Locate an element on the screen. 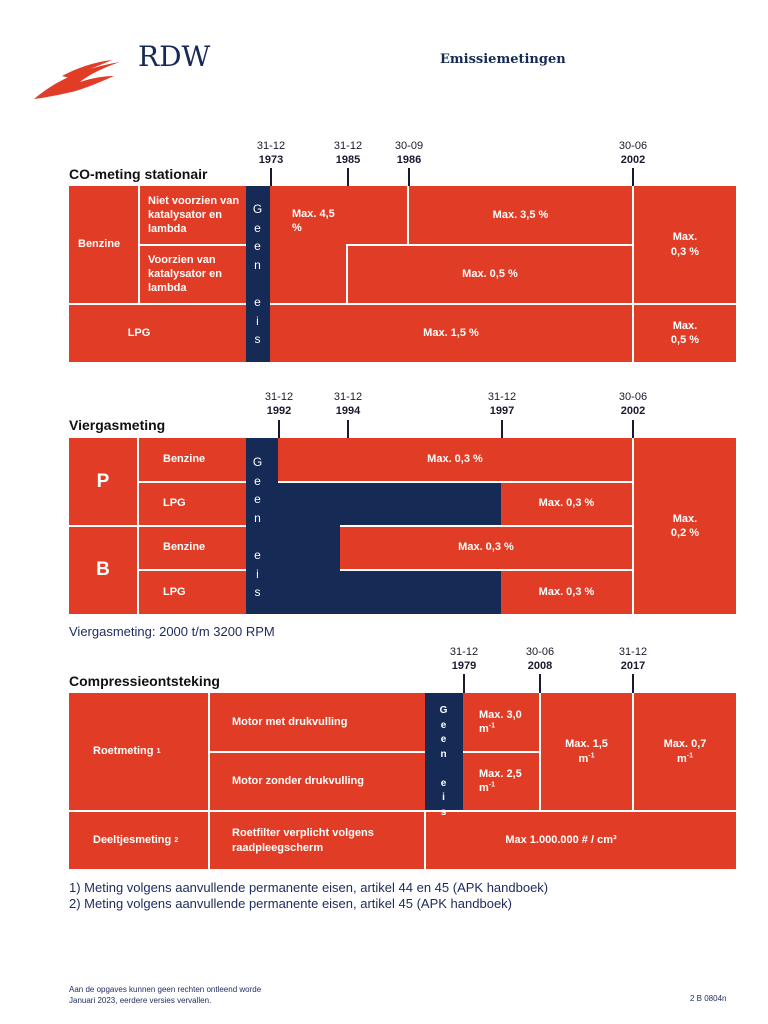 The width and height of the screenshot is (768, 1024). co-benzine-label: Benzine is located at coordinates (99, 244).